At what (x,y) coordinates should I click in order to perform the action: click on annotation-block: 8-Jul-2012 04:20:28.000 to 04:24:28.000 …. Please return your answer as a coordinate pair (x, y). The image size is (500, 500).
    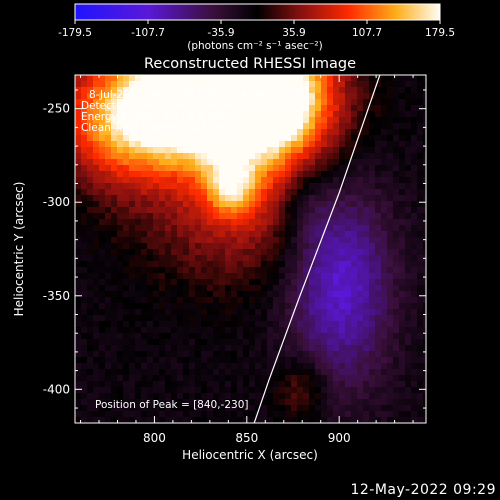
    Looking at the image, I should click on (193, 111).